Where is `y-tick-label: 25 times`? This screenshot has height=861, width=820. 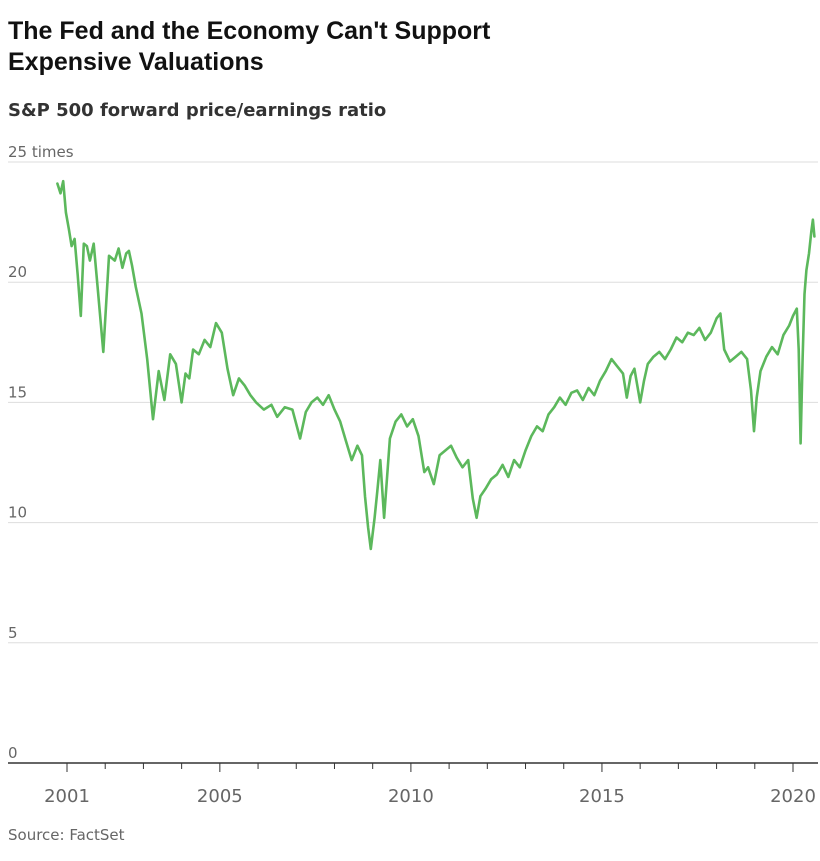
y-tick-label: 25 times is located at coordinates (41, 152).